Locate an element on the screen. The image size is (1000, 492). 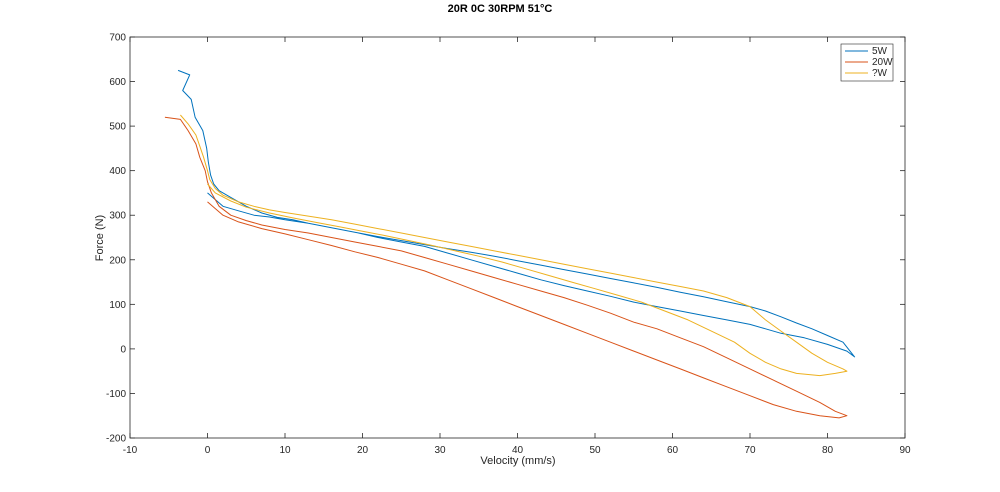
legend-label-qw: ?W is located at coordinates (880, 73).